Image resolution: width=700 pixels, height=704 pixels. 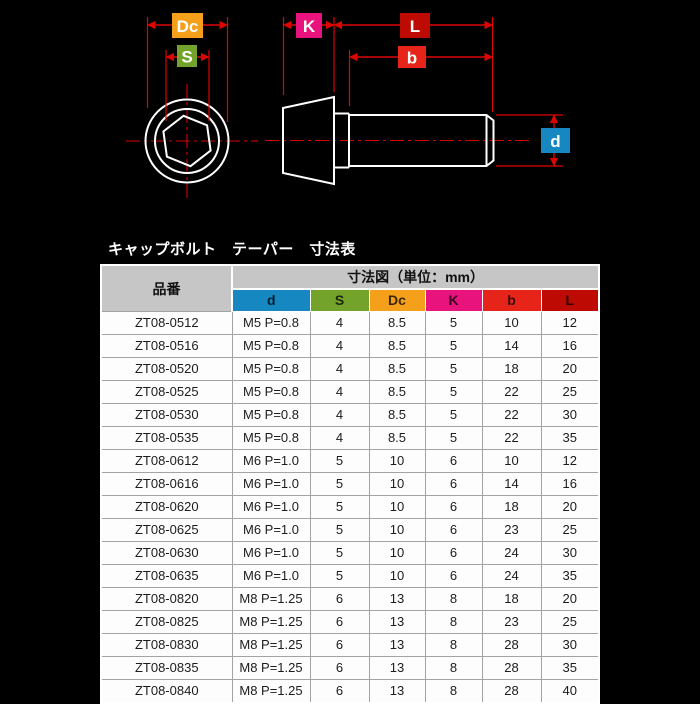 I want to click on s-label: S, so click(x=186, y=57).